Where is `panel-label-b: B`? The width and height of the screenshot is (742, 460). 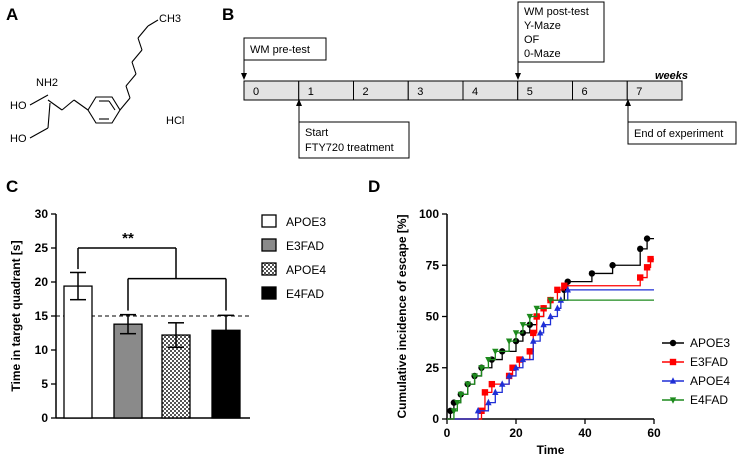 panel-label-b: B is located at coordinates (228, 14).